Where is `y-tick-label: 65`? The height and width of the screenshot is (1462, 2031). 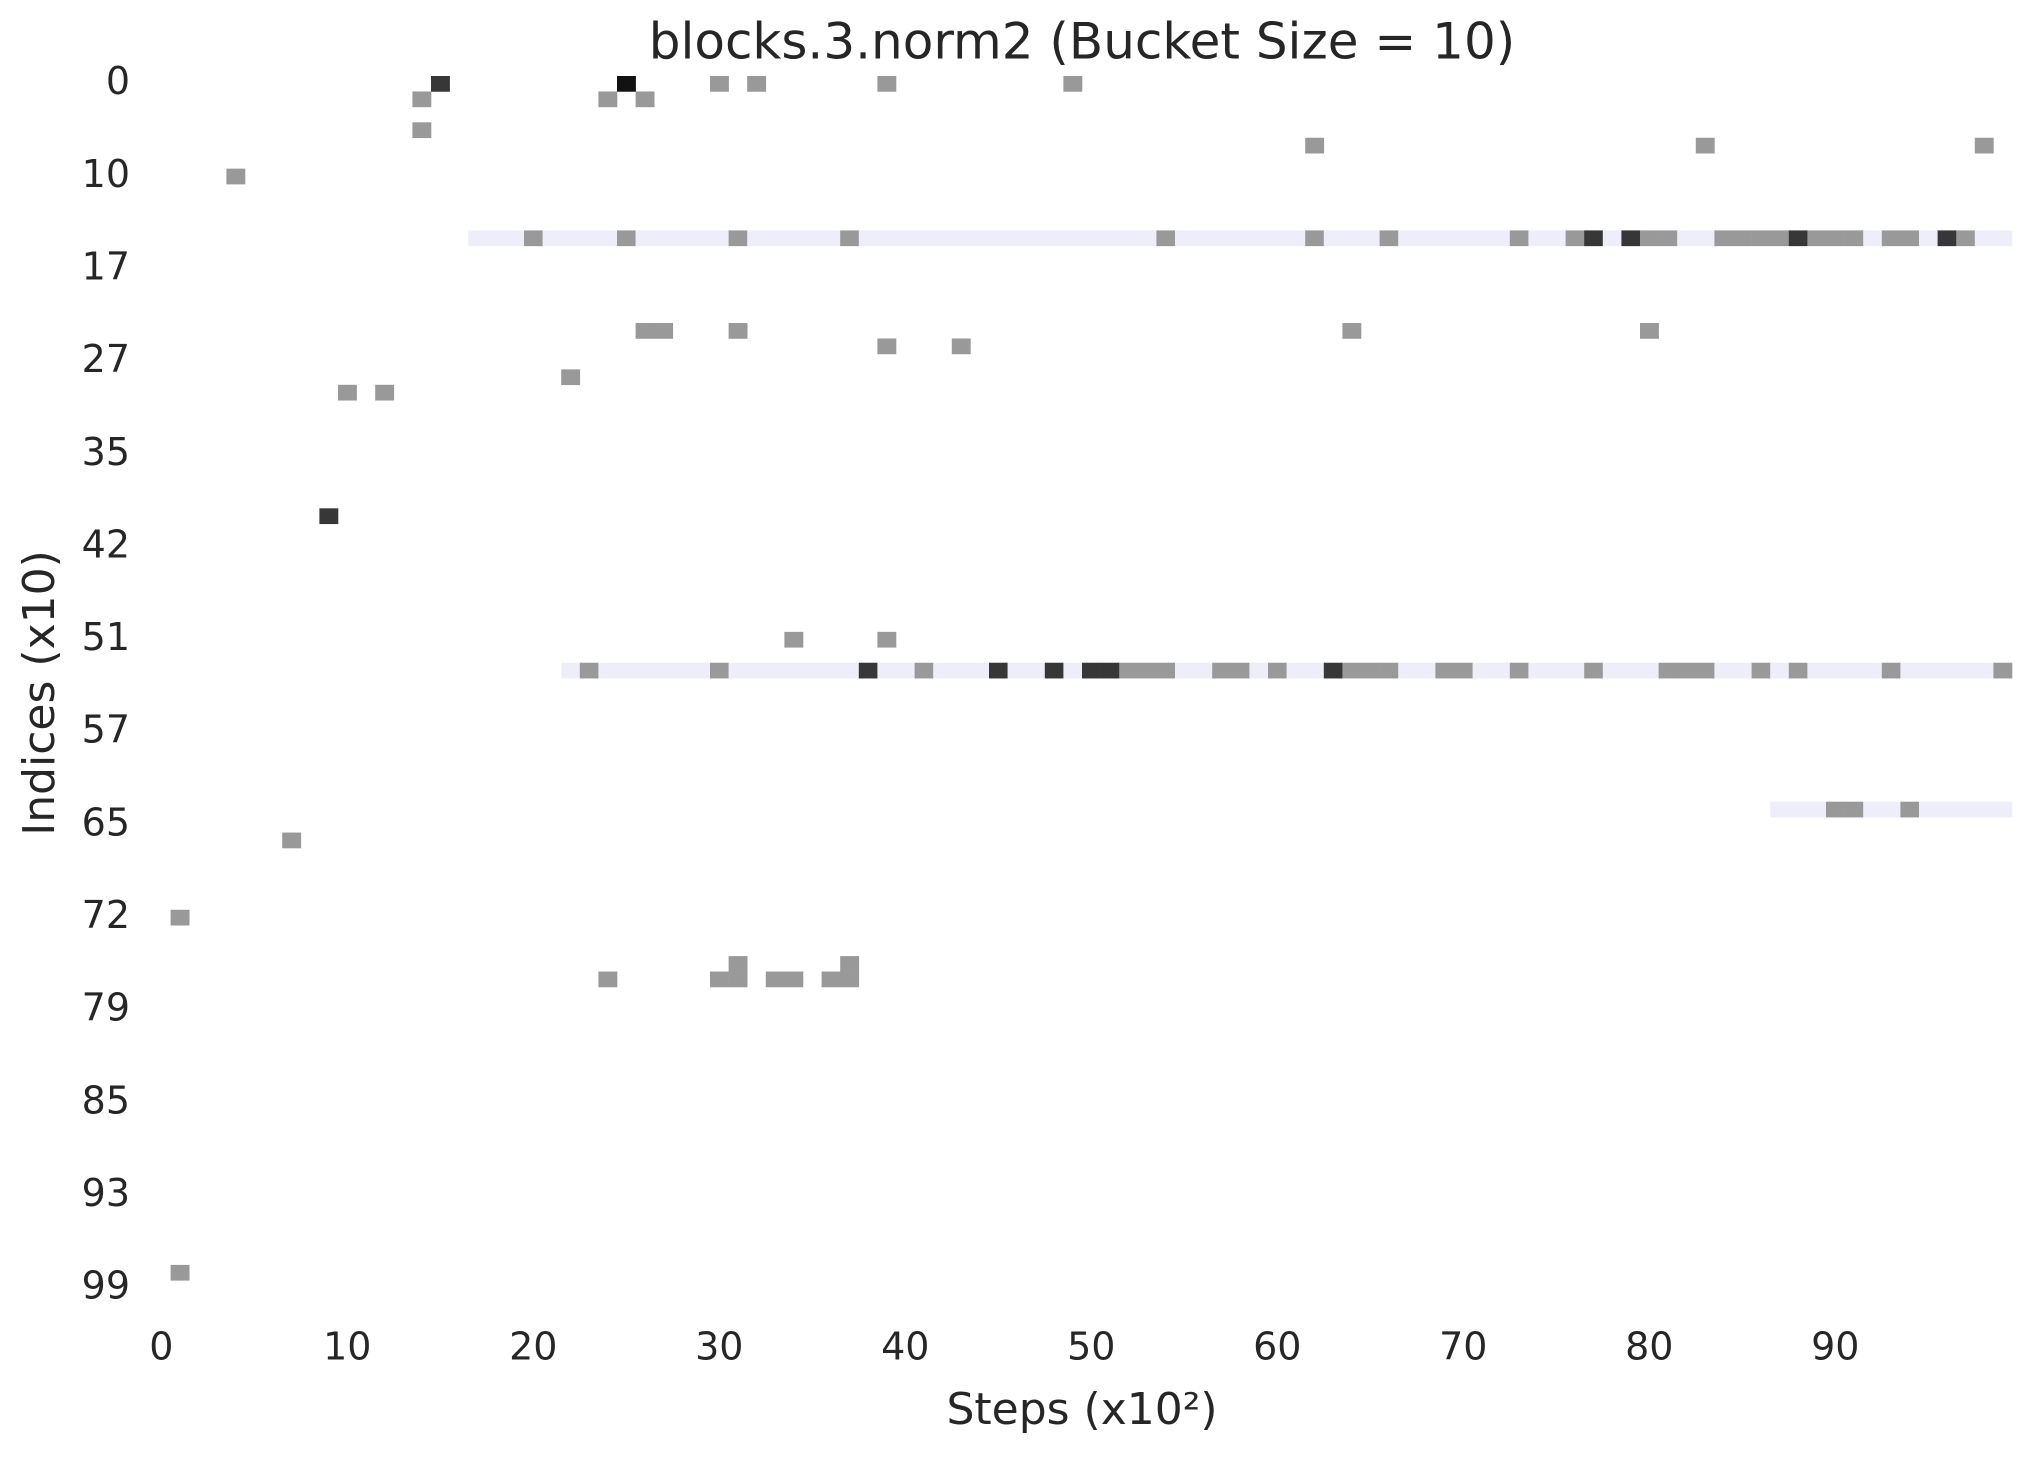 y-tick-label: 65 is located at coordinates (106, 822).